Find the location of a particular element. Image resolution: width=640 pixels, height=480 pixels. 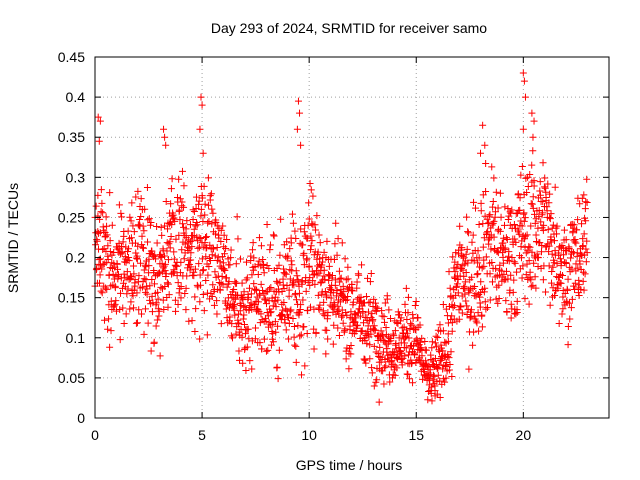

x-tick-label: 5 is located at coordinates (202, 435).